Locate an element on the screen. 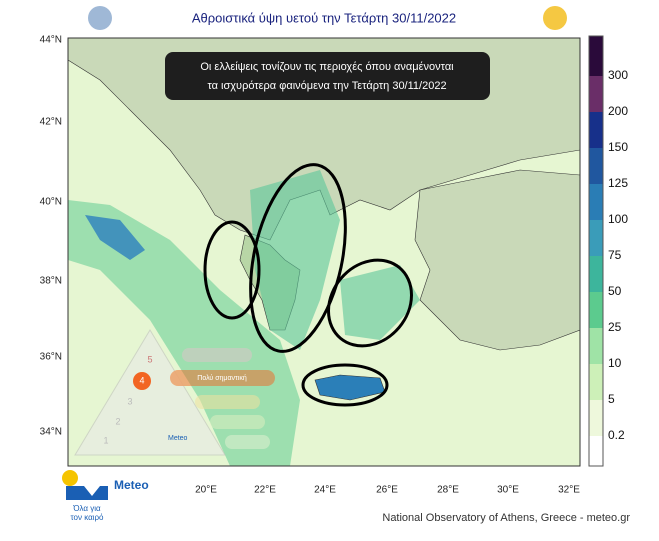 Image resolution: width=659 pixels, height=541 pixels. level-badge is located at coordinates (142, 381).